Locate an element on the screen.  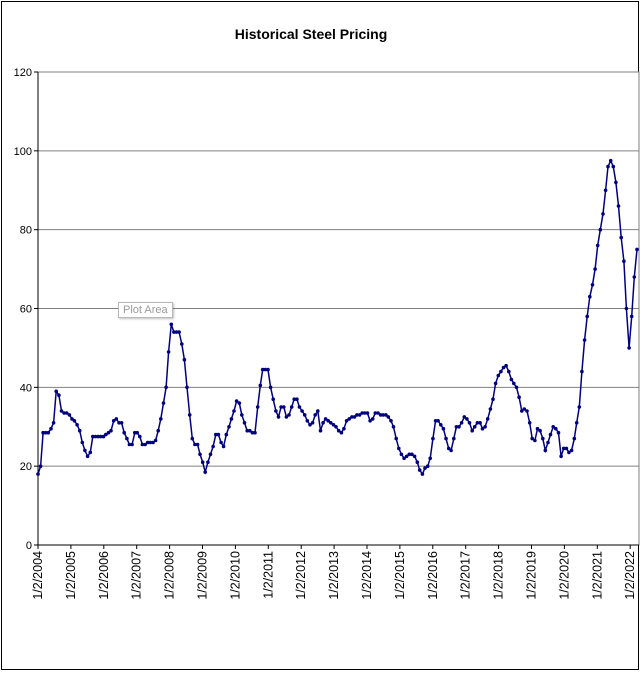
y-tick-labels: 0 20 40 60 80 100 120 is located at coordinates (23, 309).